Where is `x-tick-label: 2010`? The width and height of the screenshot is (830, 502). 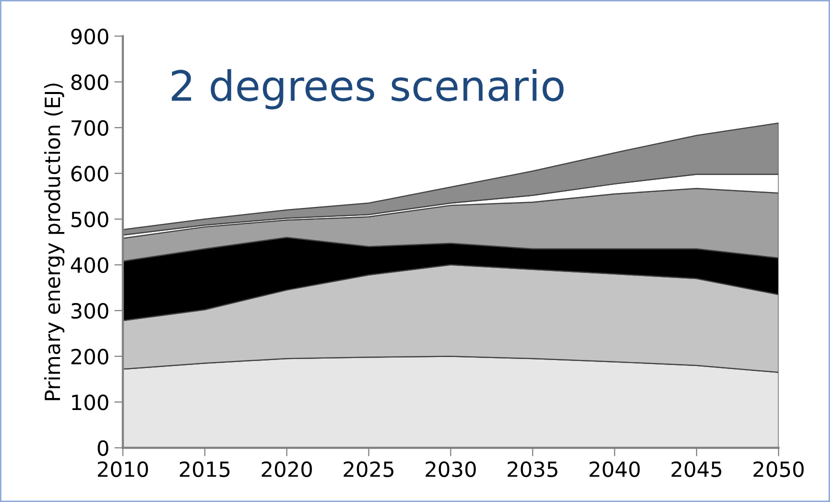
x-tick-label: 2010 is located at coordinates (123, 469).